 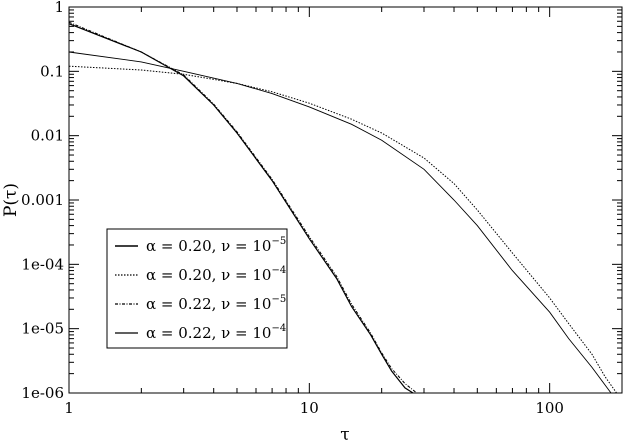 I want to click on y-tick-label: 0.001, so click(x=42, y=200).